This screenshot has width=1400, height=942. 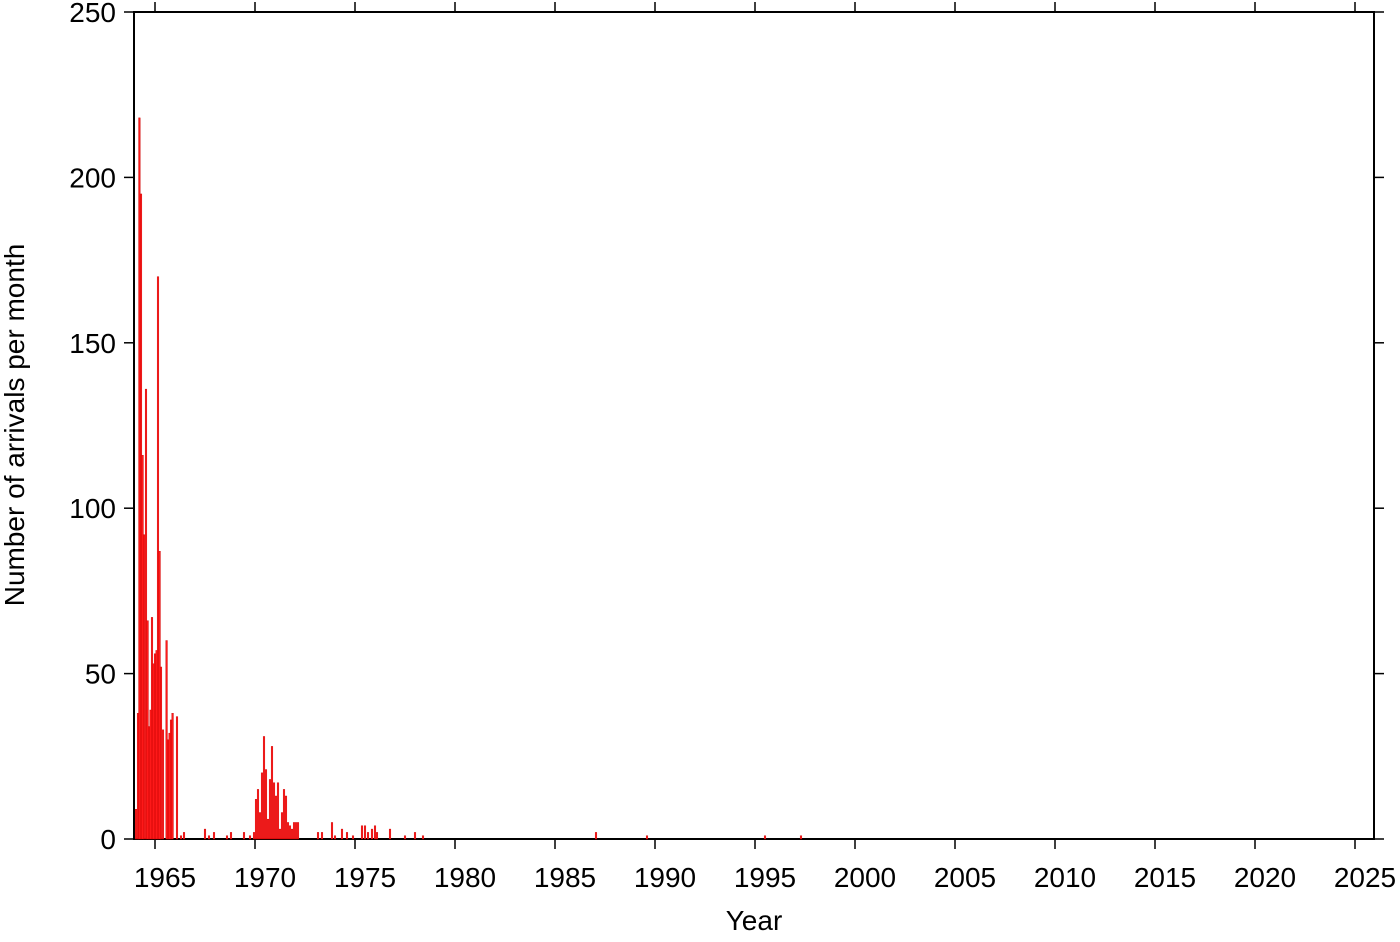 What do you see at coordinates (1365, 877) in the screenshot?
I see `x-tick-label: 2025` at bounding box center [1365, 877].